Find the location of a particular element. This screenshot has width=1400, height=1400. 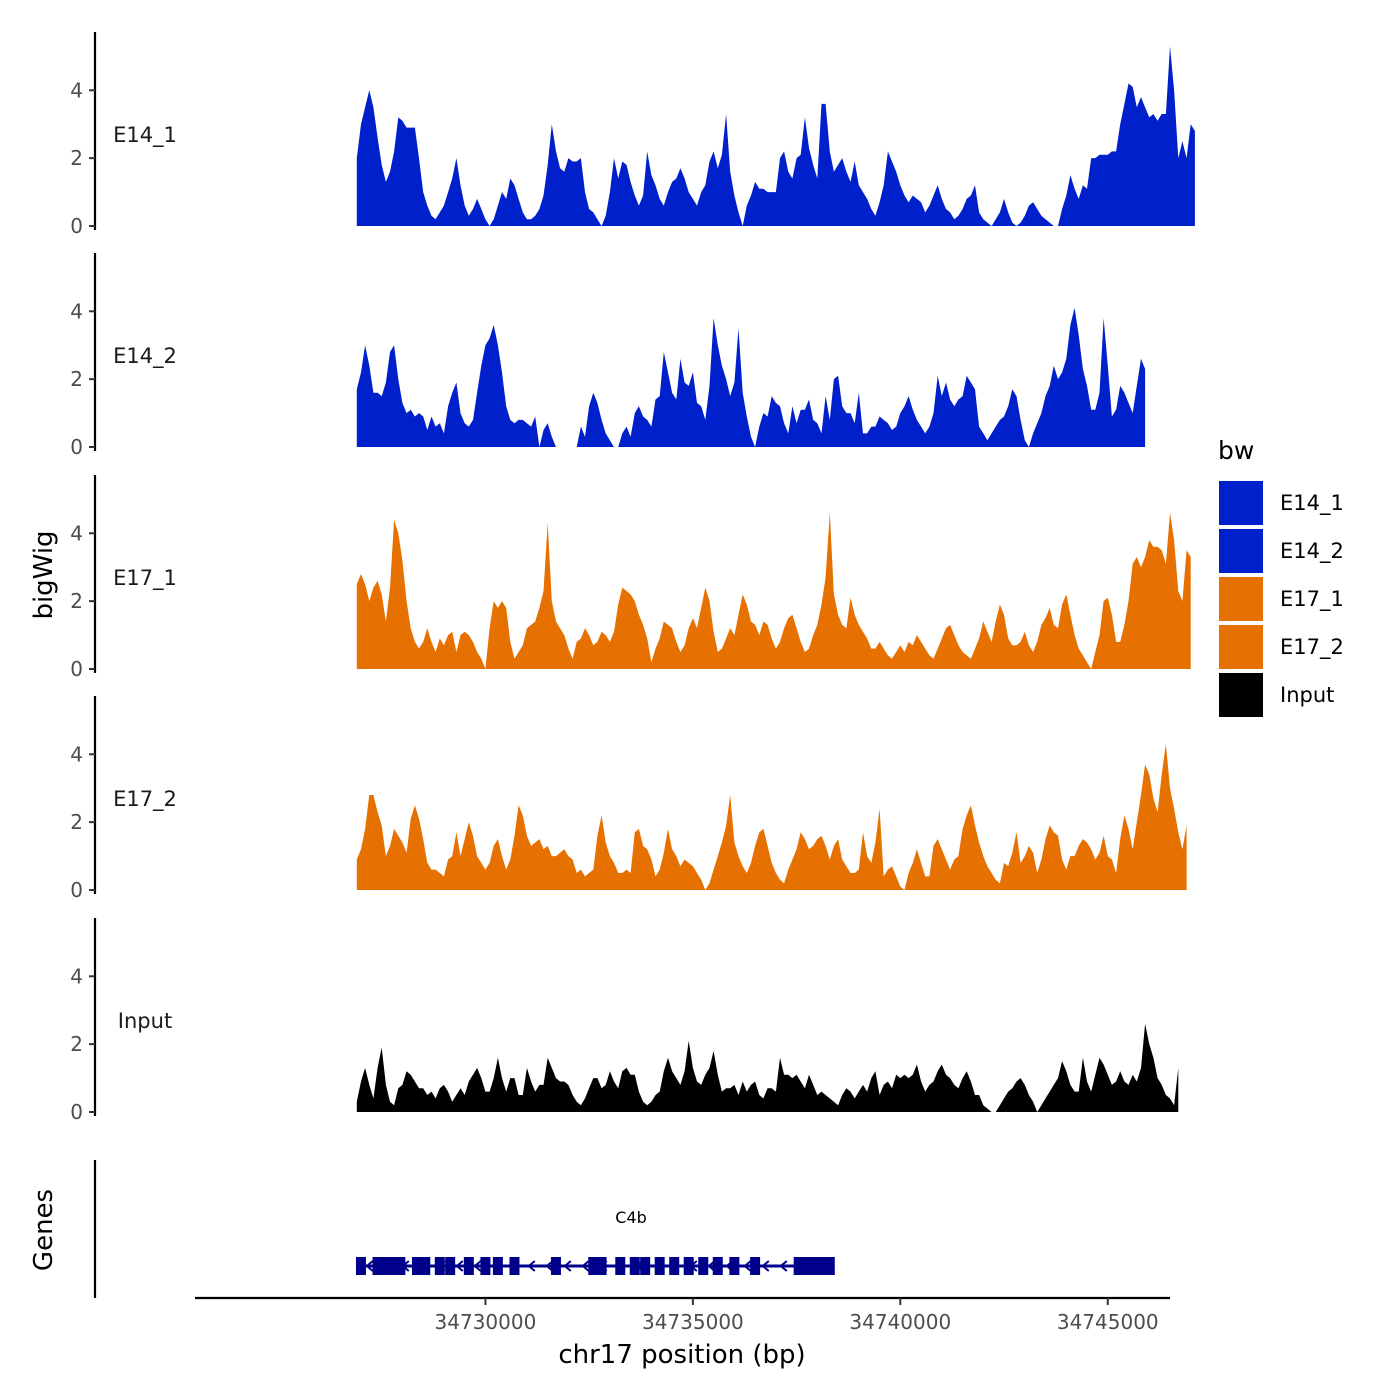

panel-label: E17_2 is located at coordinates (145, 799).